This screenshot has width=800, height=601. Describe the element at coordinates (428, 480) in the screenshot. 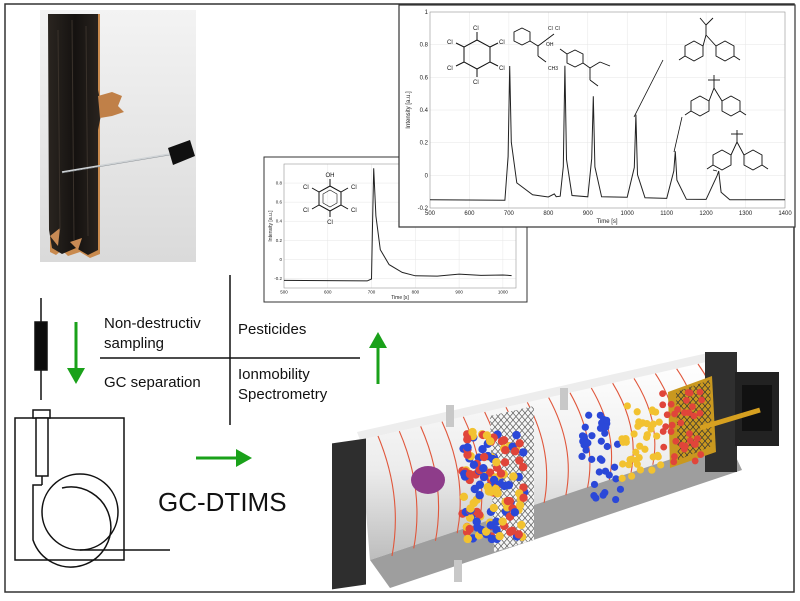

I see `sample-marker` at that location.